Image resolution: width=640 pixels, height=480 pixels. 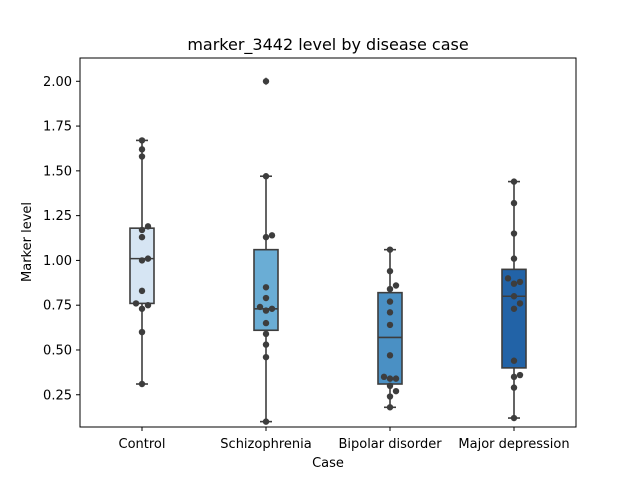 What do you see at coordinates (390, 444) in the screenshot?
I see `x-tick-label: Bipolar disorder` at bounding box center [390, 444].